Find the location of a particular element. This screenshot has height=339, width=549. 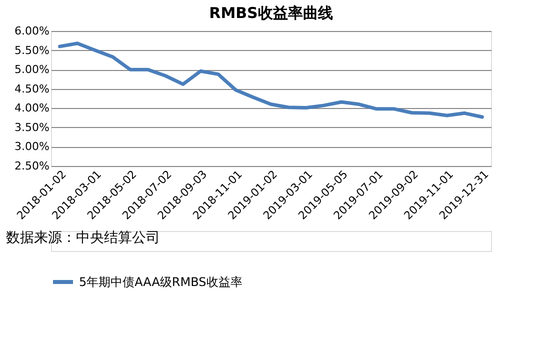

legend-label: 5年期中债AAA级RMBS收益率 is located at coordinates (160, 282).